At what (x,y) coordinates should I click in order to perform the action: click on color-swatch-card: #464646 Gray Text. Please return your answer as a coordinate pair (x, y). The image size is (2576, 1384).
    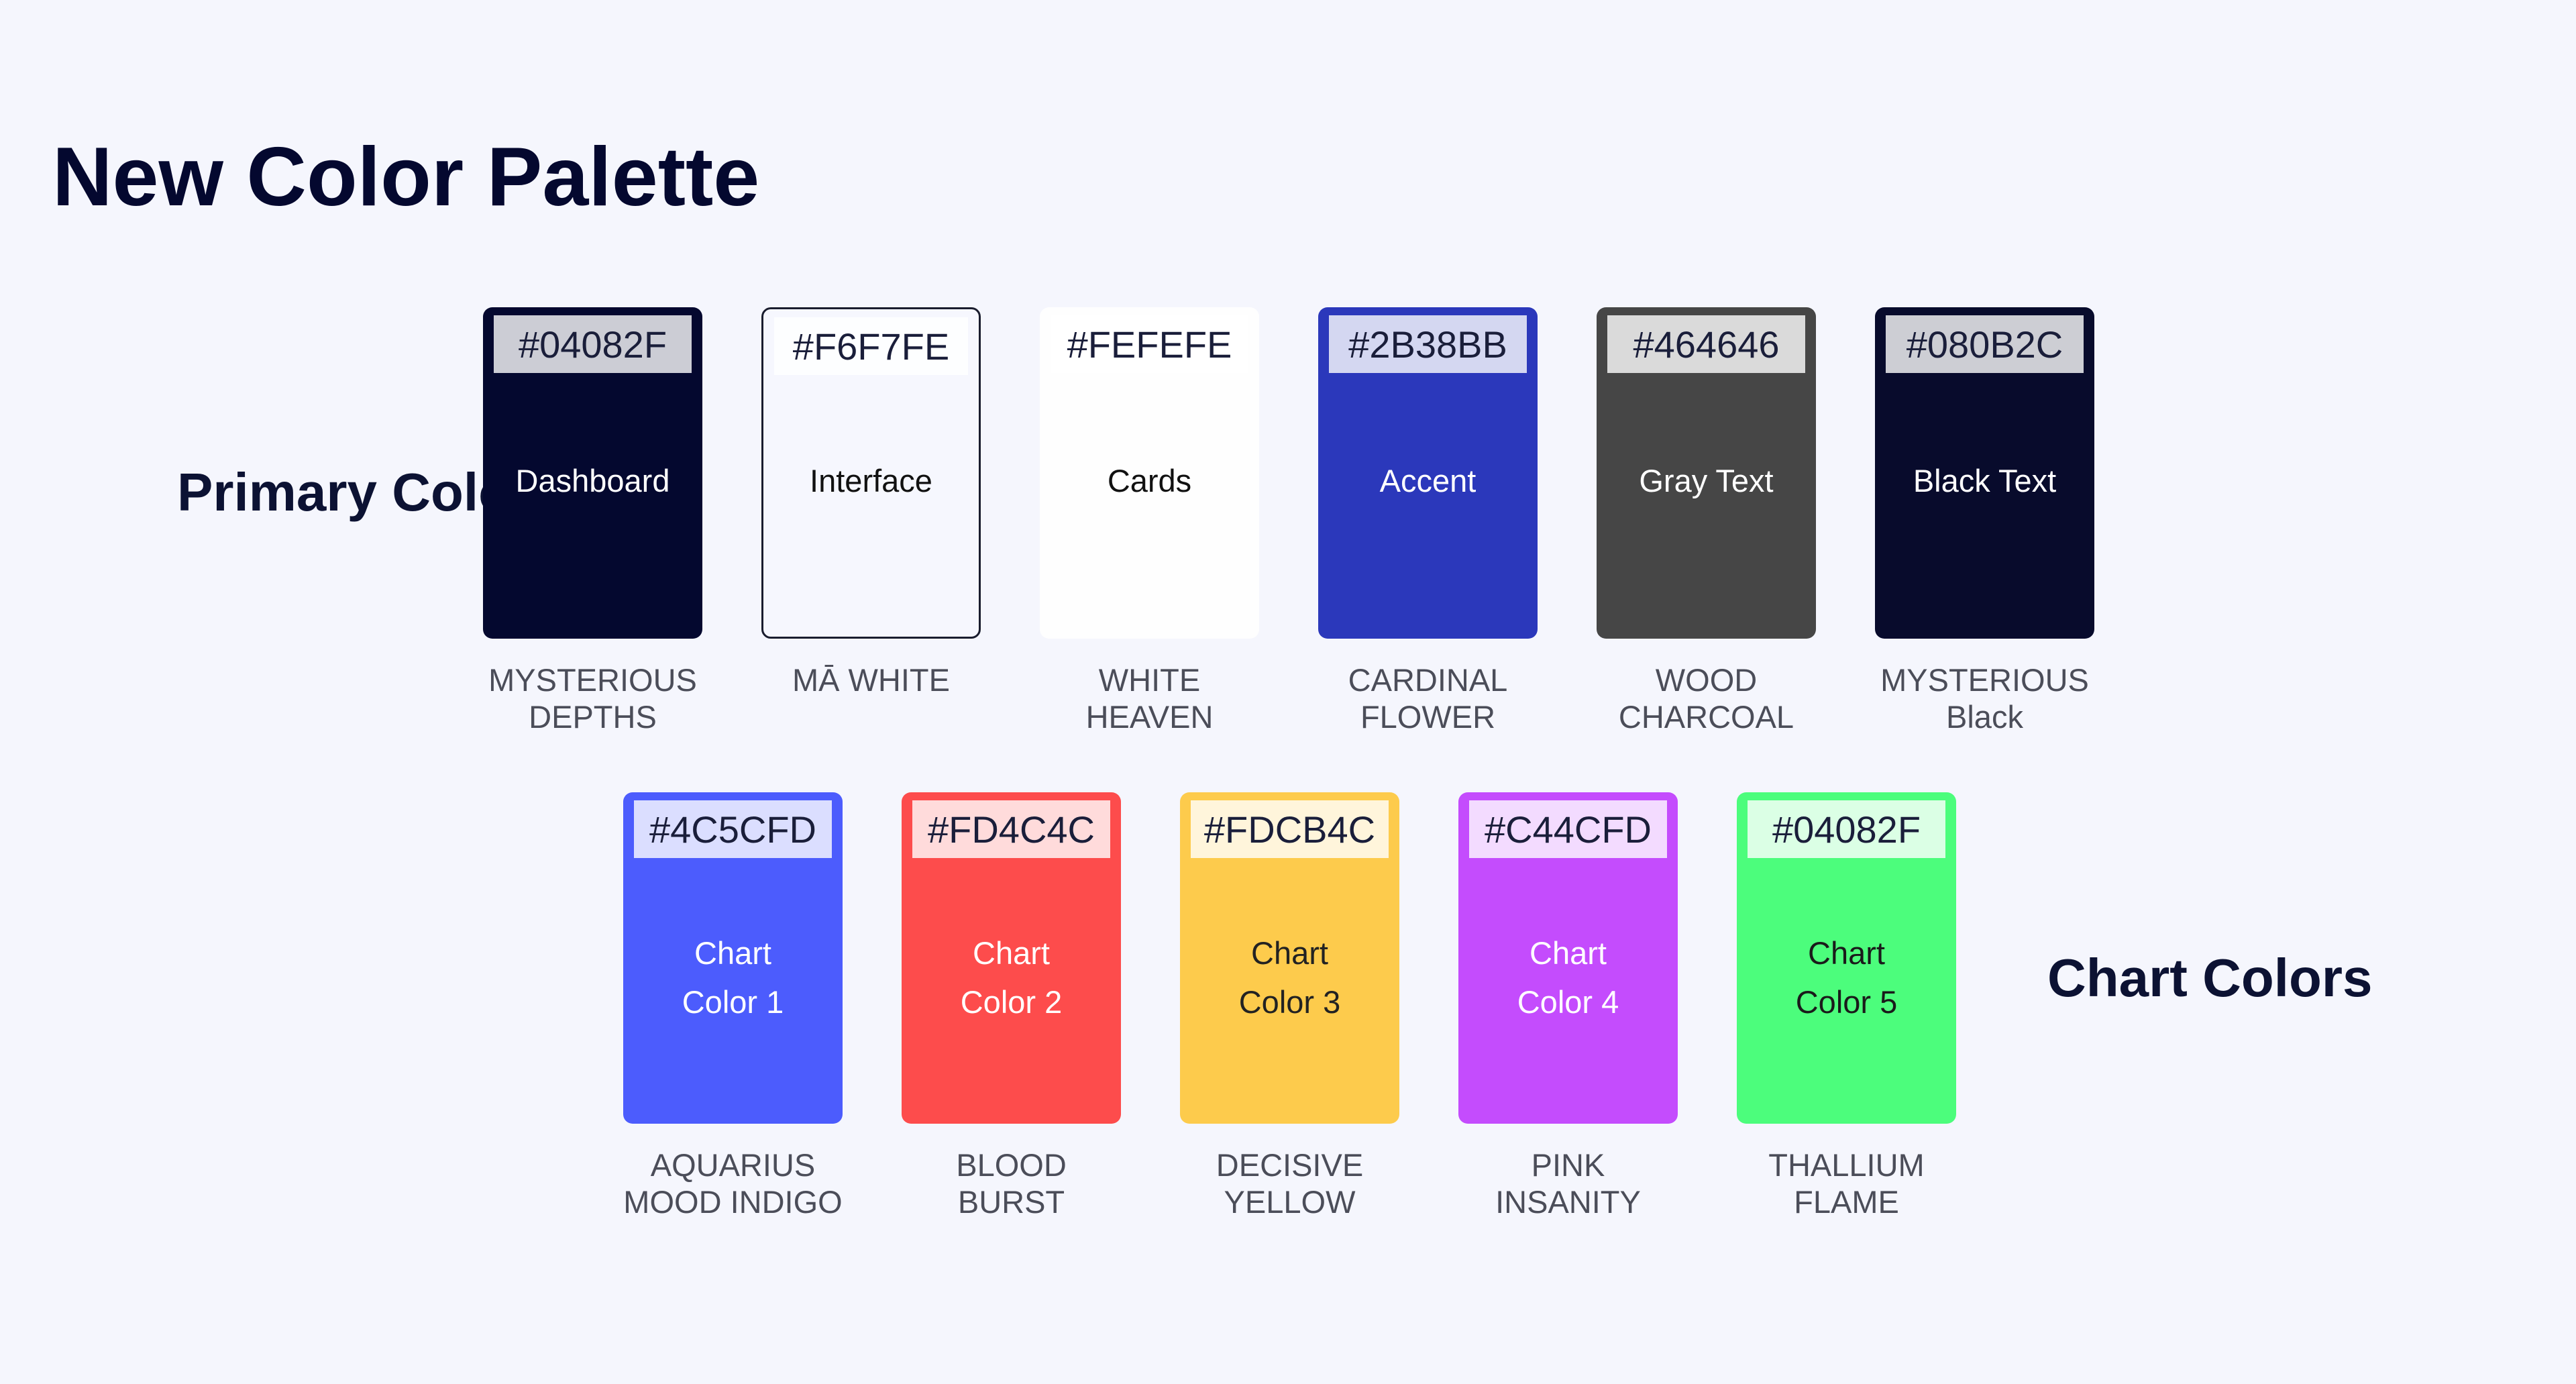
    Looking at the image, I should click on (1706, 473).